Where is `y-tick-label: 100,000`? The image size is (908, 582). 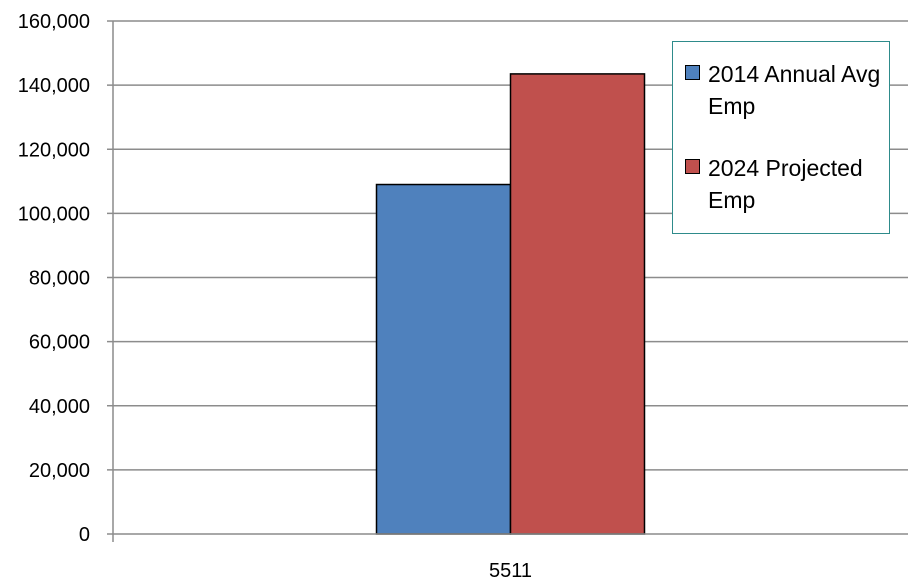 y-tick-label: 100,000 is located at coordinates (54, 214).